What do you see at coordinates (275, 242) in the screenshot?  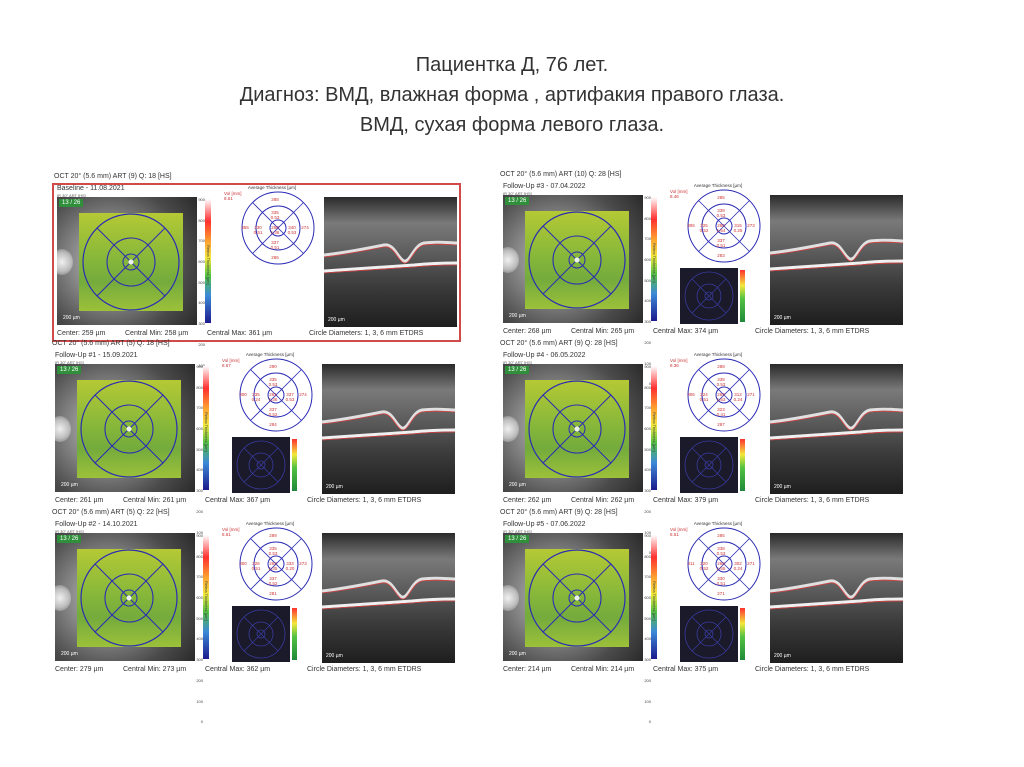 I see `etdrs-value-i: 337` at bounding box center [275, 242].